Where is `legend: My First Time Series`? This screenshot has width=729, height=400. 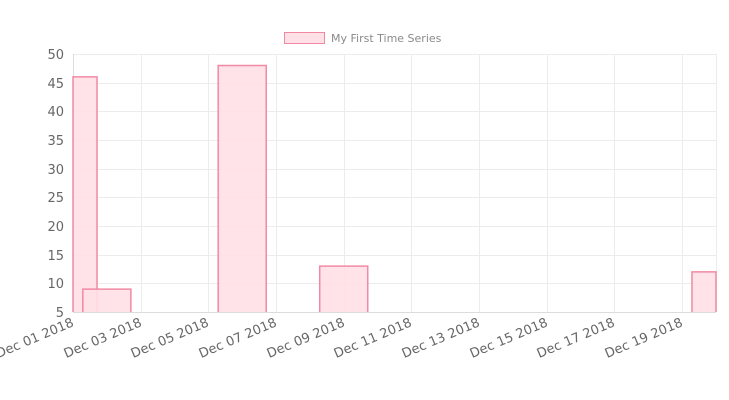 legend: My First Time Series is located at coordinates (363, 38).